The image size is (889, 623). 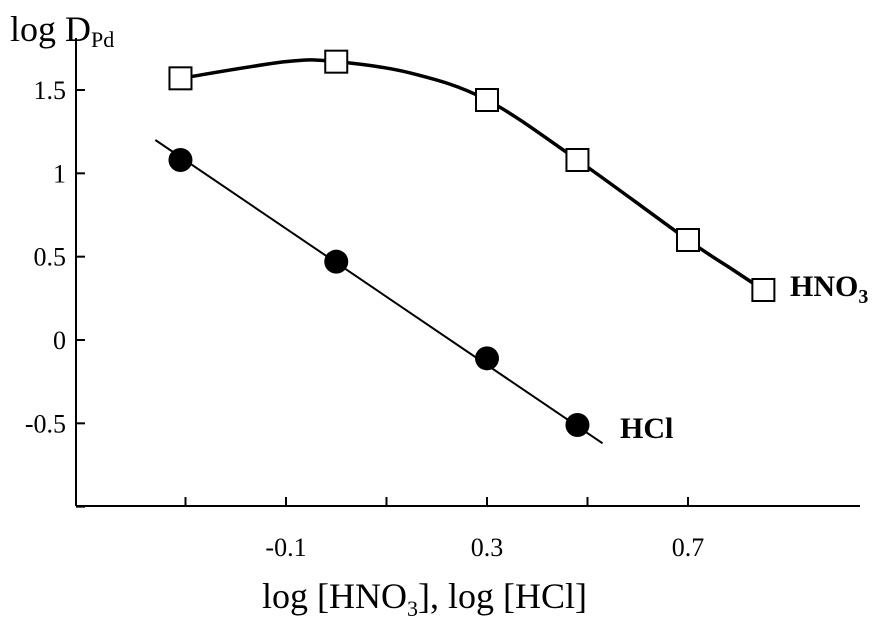 I want to click on series-label-hcl: HCl, so click(x=646, y=429).